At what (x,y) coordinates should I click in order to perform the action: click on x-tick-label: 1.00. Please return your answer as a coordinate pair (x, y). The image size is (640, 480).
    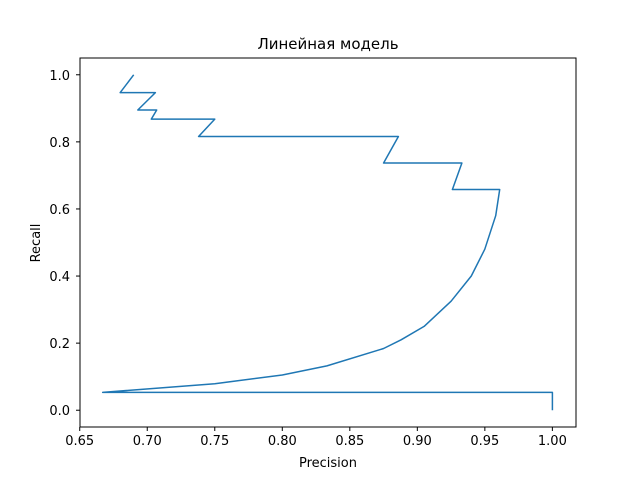
    Looking at the image, I should click on (552, 441).